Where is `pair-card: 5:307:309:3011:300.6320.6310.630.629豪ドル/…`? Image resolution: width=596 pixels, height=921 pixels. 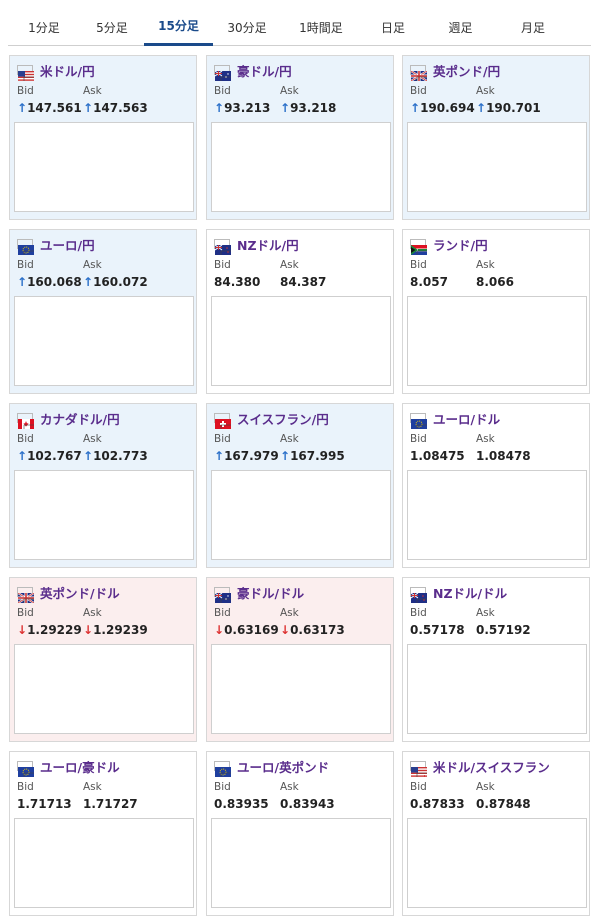
pair-card: 5:307:309:3011:300.6320.6310.630.629豪ドル/… is located at coordinates (300, 659).